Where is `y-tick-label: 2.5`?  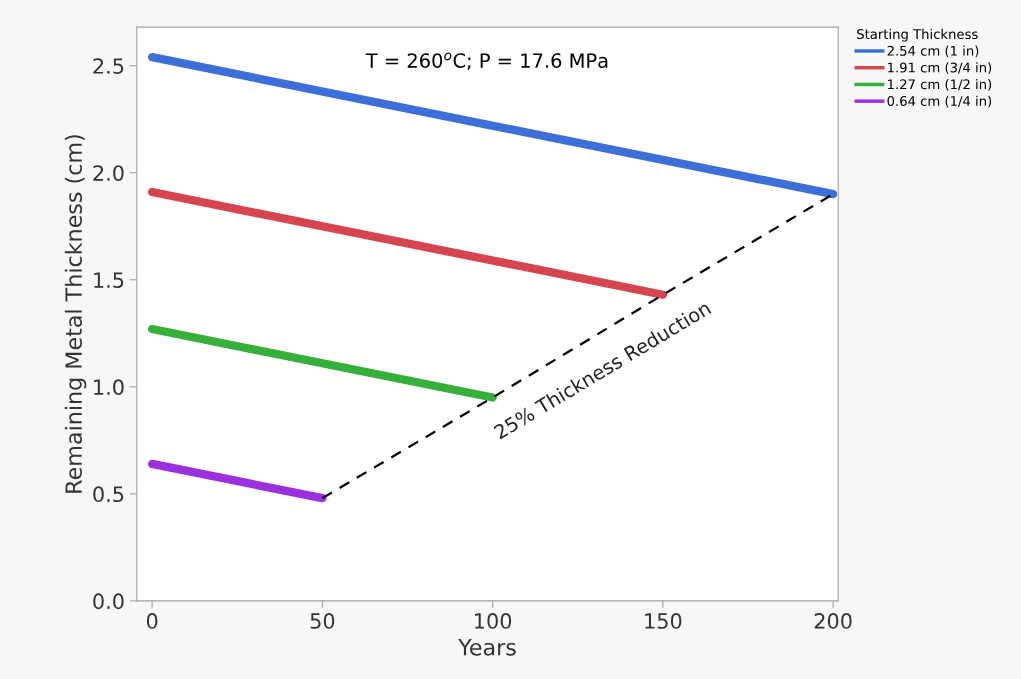
y-tick-label: 2.5 is located at coordinates (108, 66).